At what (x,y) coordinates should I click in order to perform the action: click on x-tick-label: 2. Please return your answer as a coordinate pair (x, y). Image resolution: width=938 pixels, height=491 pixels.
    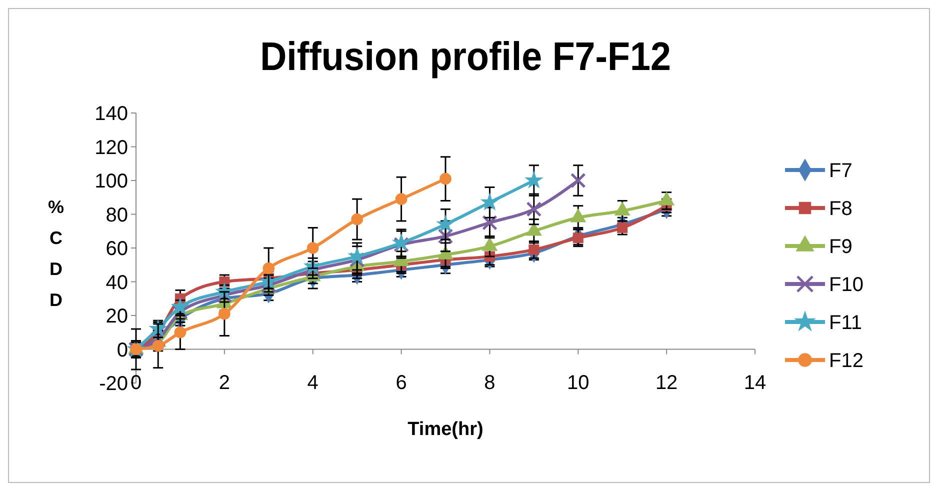
    Looking at the image, I should click on (224, 383).